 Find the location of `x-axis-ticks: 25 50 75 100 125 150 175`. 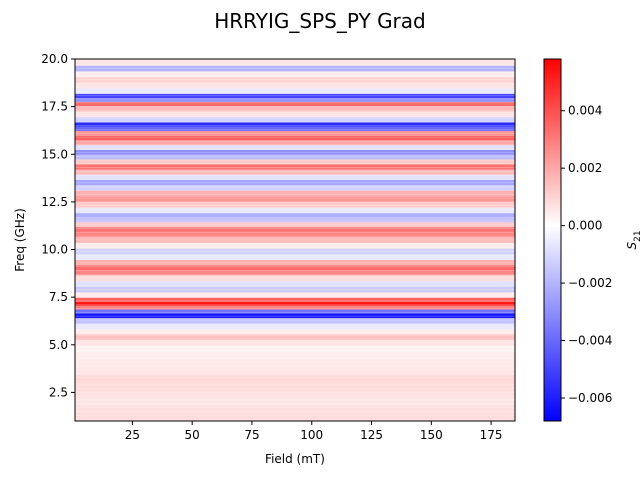

x-axis-ticks: 25 50 75 100 125 150 175 is located at coordinates (314, 431).